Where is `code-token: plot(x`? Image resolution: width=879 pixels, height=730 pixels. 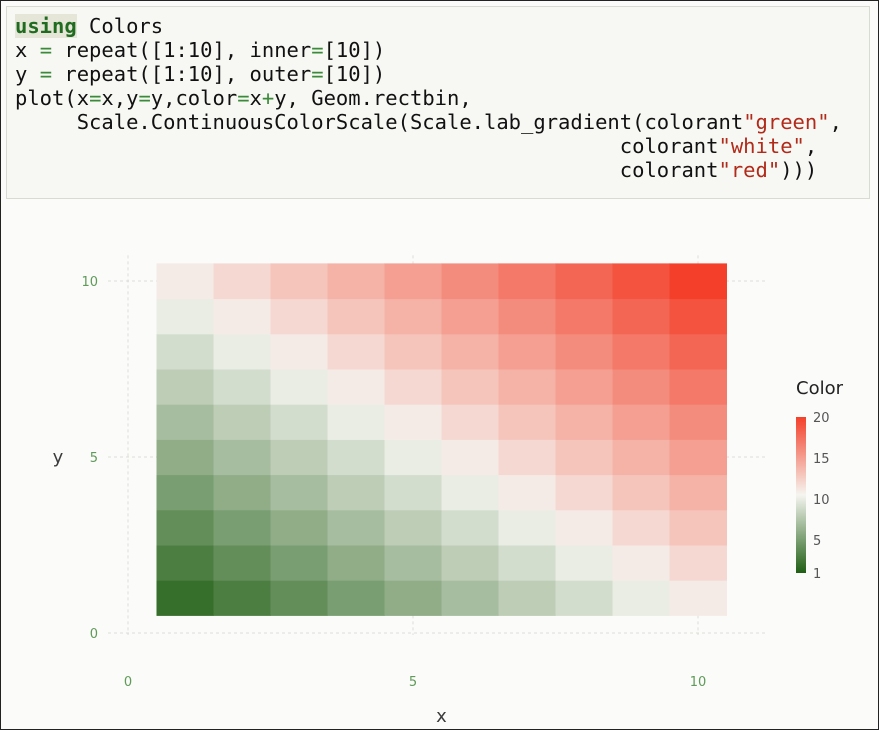 code-token: plot(x is located at coordinates (52, 98).